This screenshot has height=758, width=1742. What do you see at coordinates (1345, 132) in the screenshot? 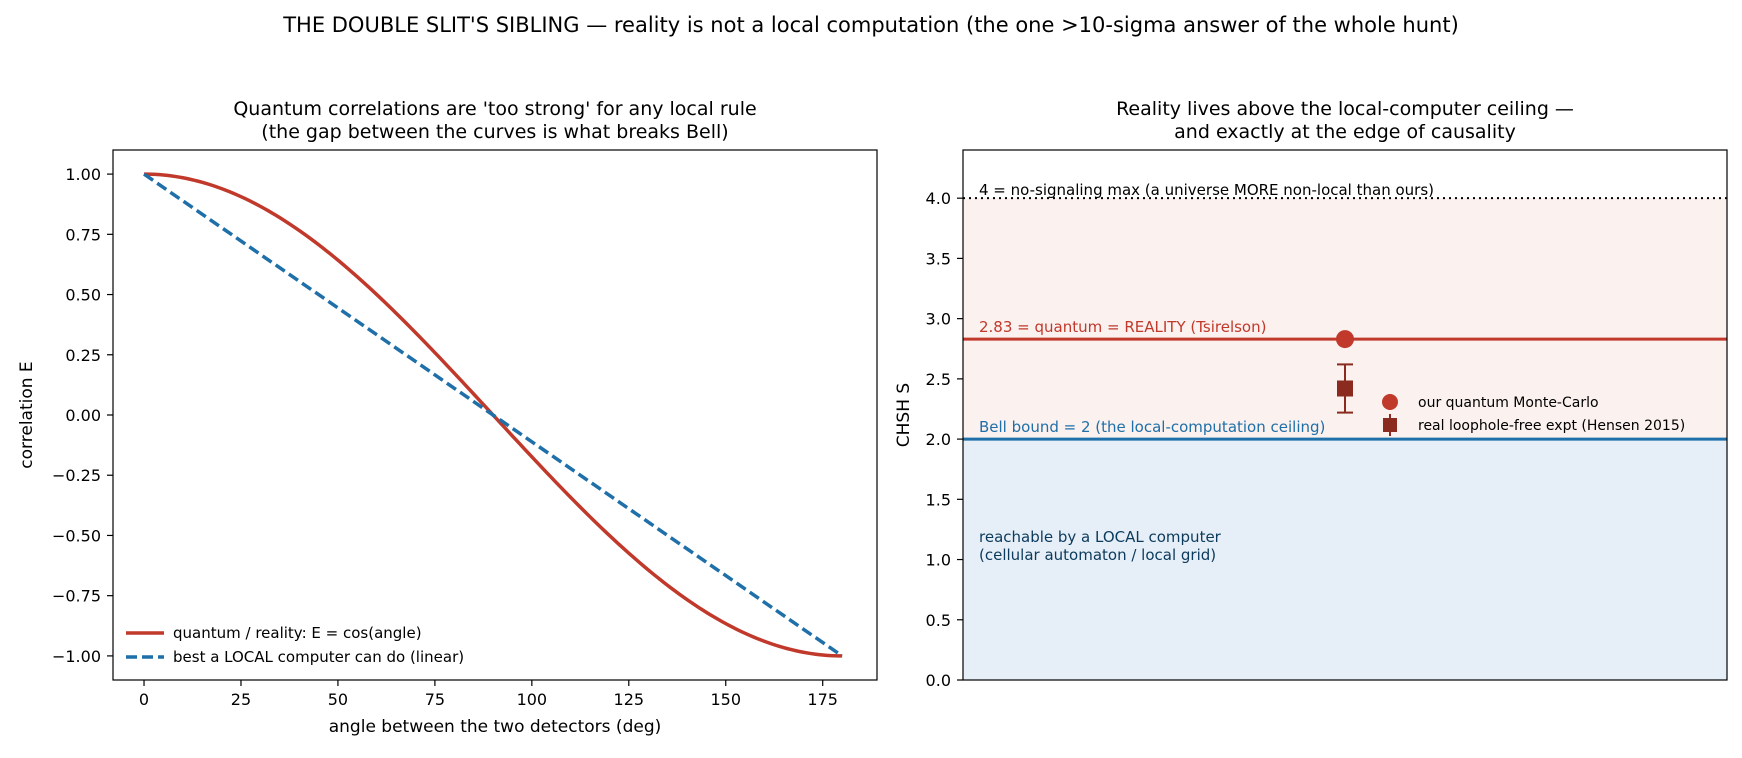
I see `right-chart-title-line-2: and exactly at the edge of causality` at bounding box center [1345, 132].